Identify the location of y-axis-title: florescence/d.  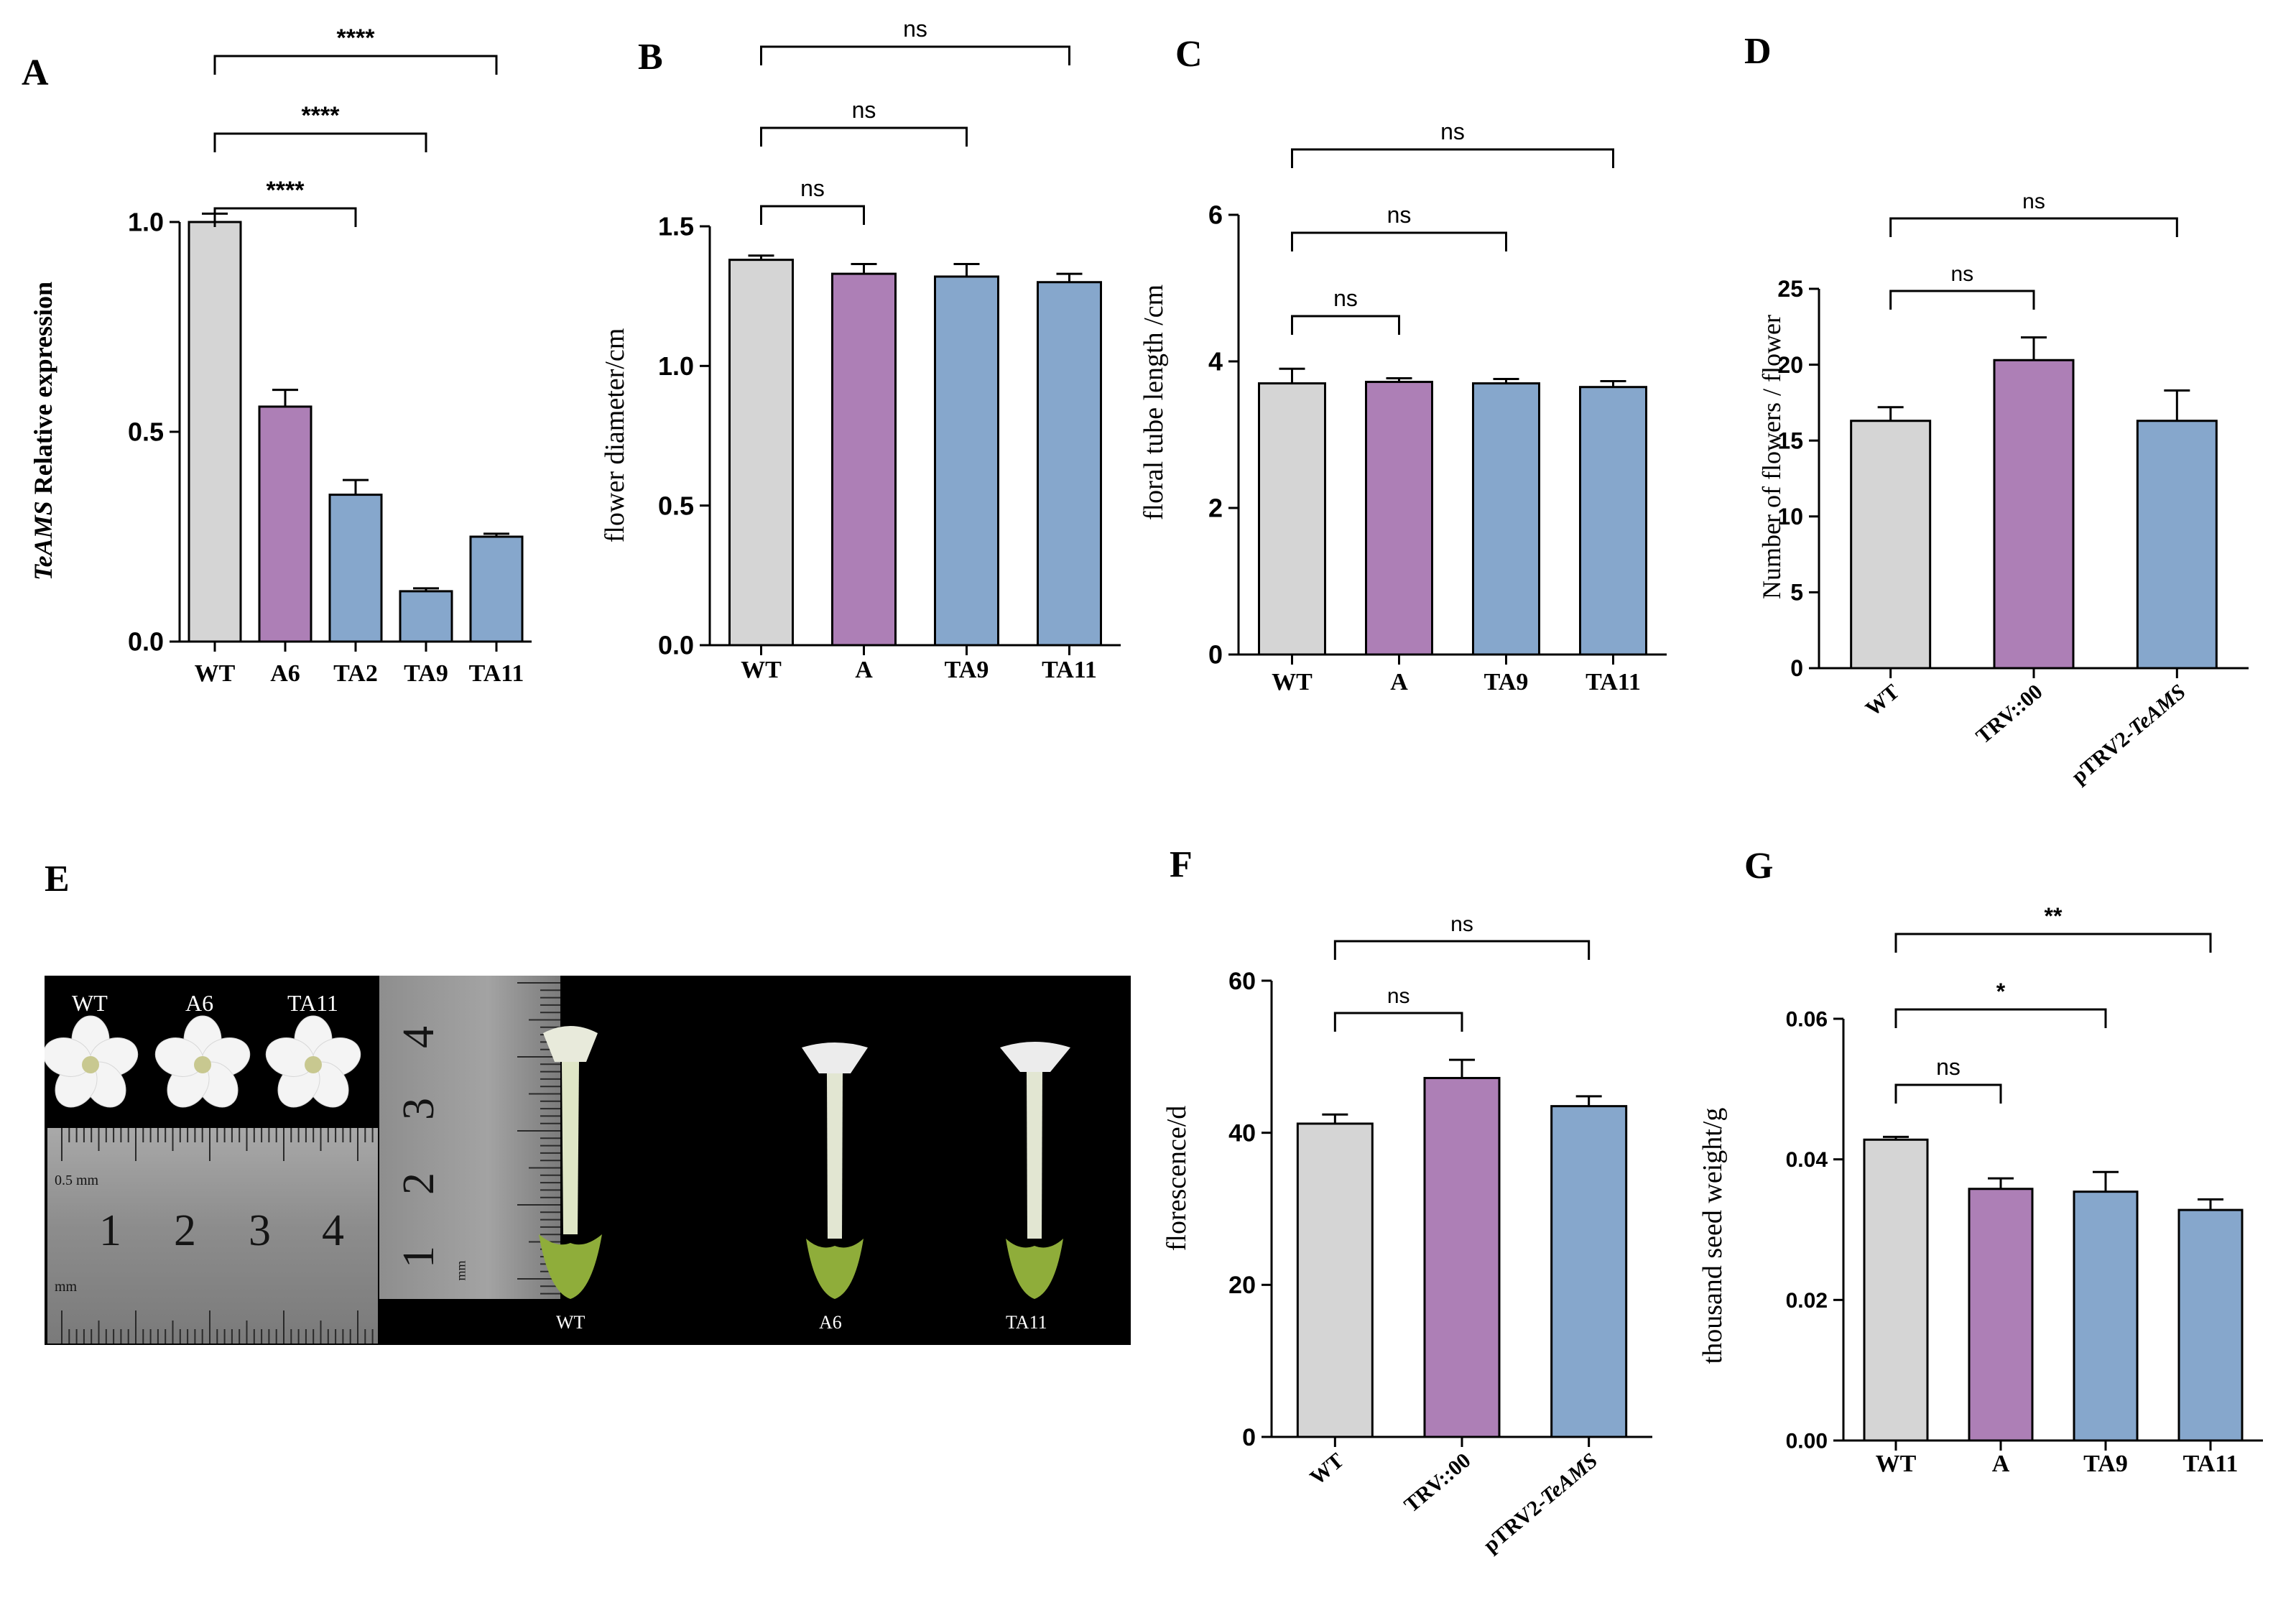
(1177, 1179).